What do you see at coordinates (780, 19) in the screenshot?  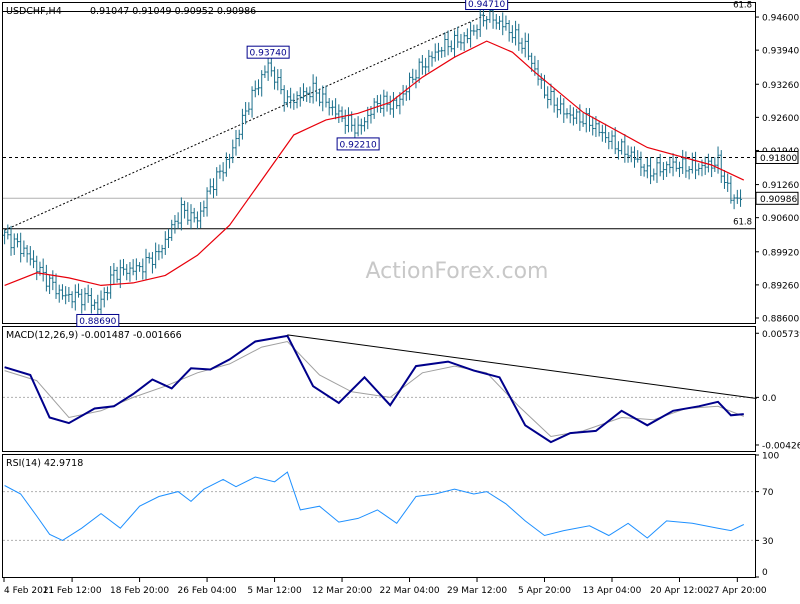 I see `price-y-label: 0.94600` at bounding box center [780, 19].